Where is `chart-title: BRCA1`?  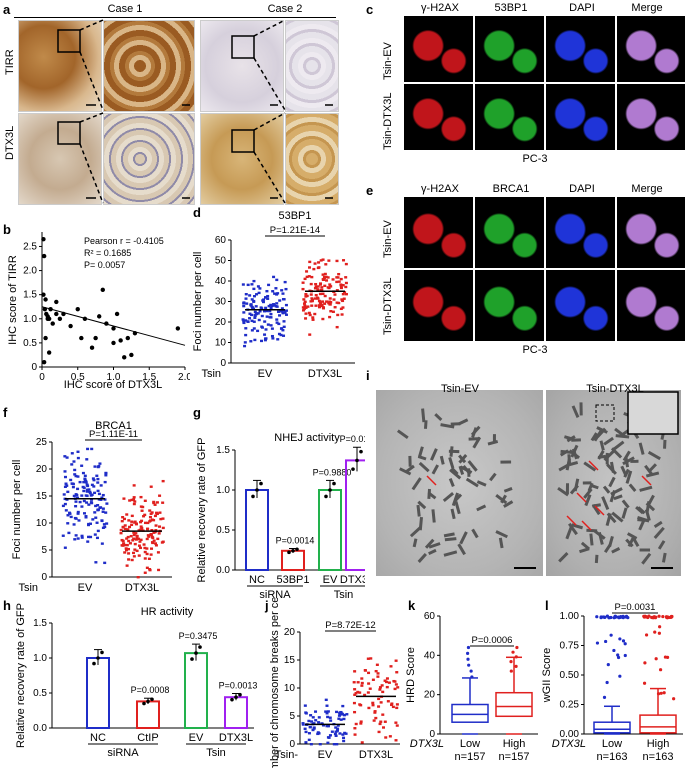
chart-title: BRCA1 is located at coordinates (113, 426).